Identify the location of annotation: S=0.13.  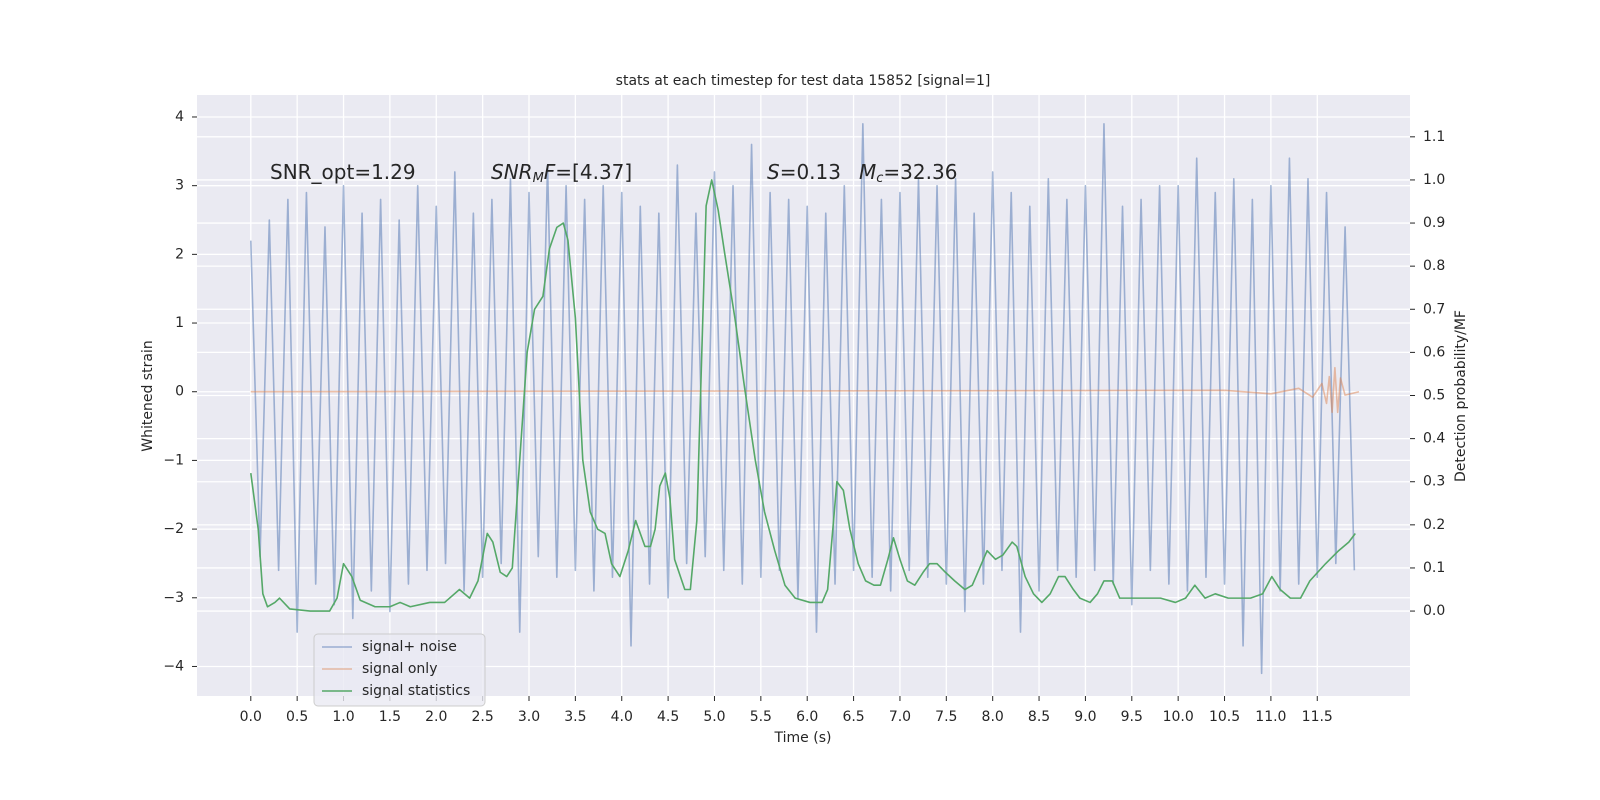
(804, 172).